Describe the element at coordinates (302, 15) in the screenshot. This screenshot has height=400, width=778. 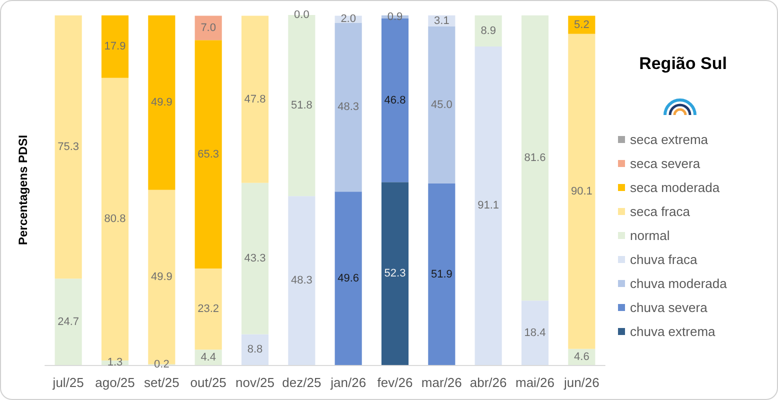
I see `data-label: 0.0` at that location.